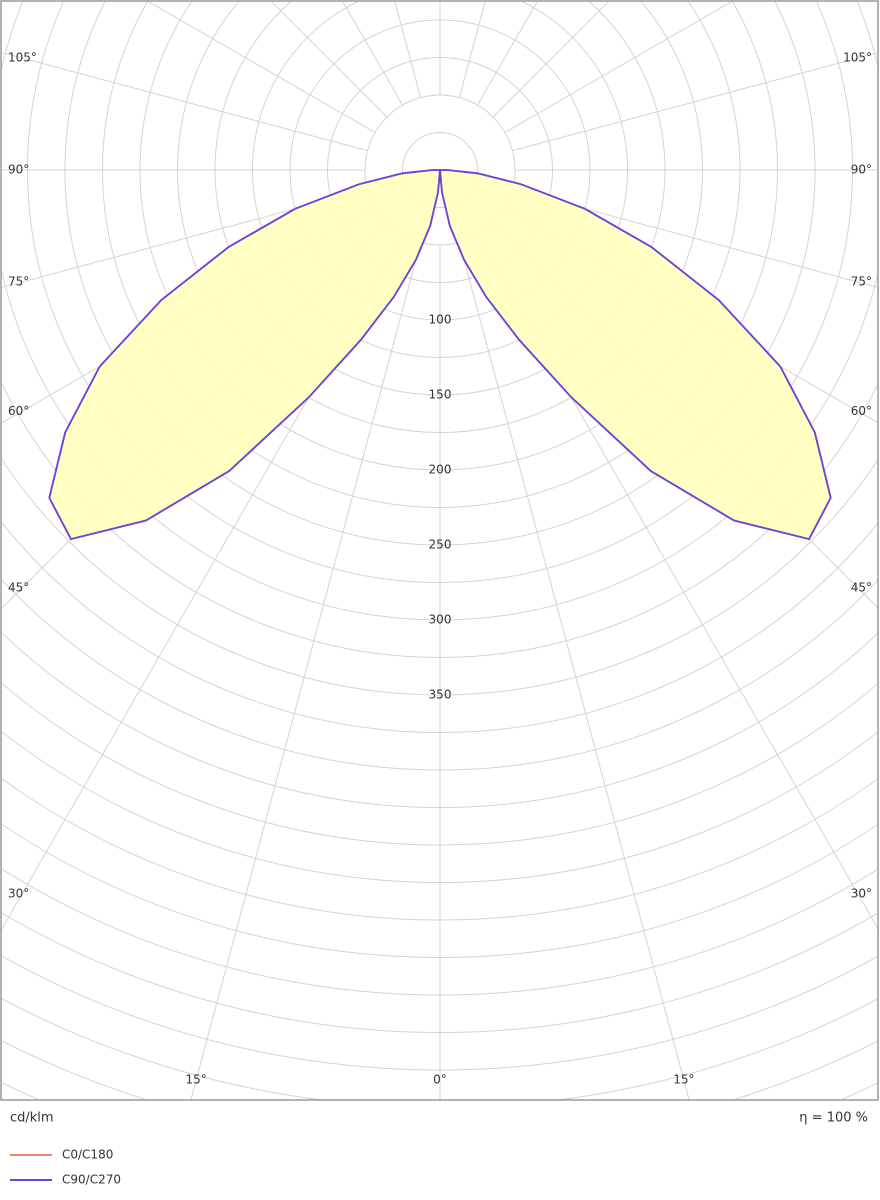 Image resolution: width=880 pixels, height=1200 pixels. I want to click on r-tick-label: 350, so click(440, 695).